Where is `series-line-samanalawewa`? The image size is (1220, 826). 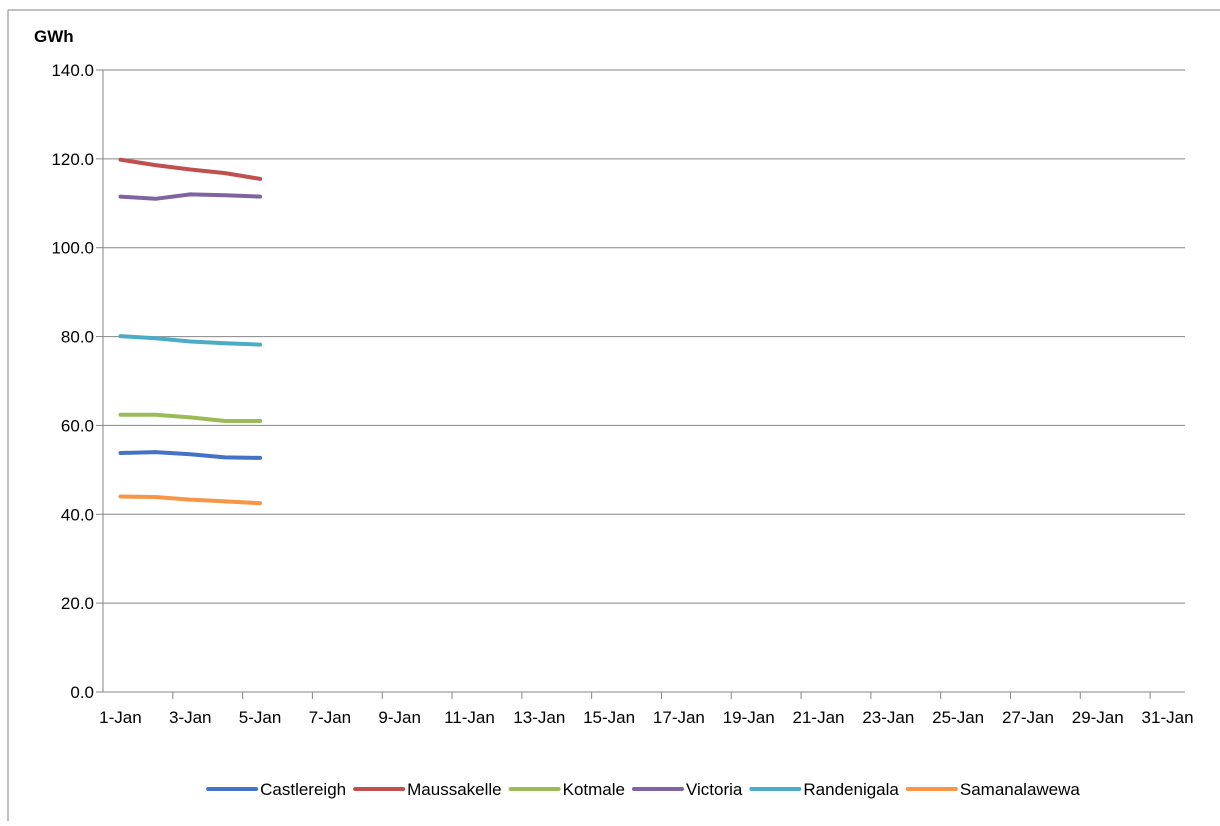
series-line-samanalawewa is located at coordinates (190, 500).